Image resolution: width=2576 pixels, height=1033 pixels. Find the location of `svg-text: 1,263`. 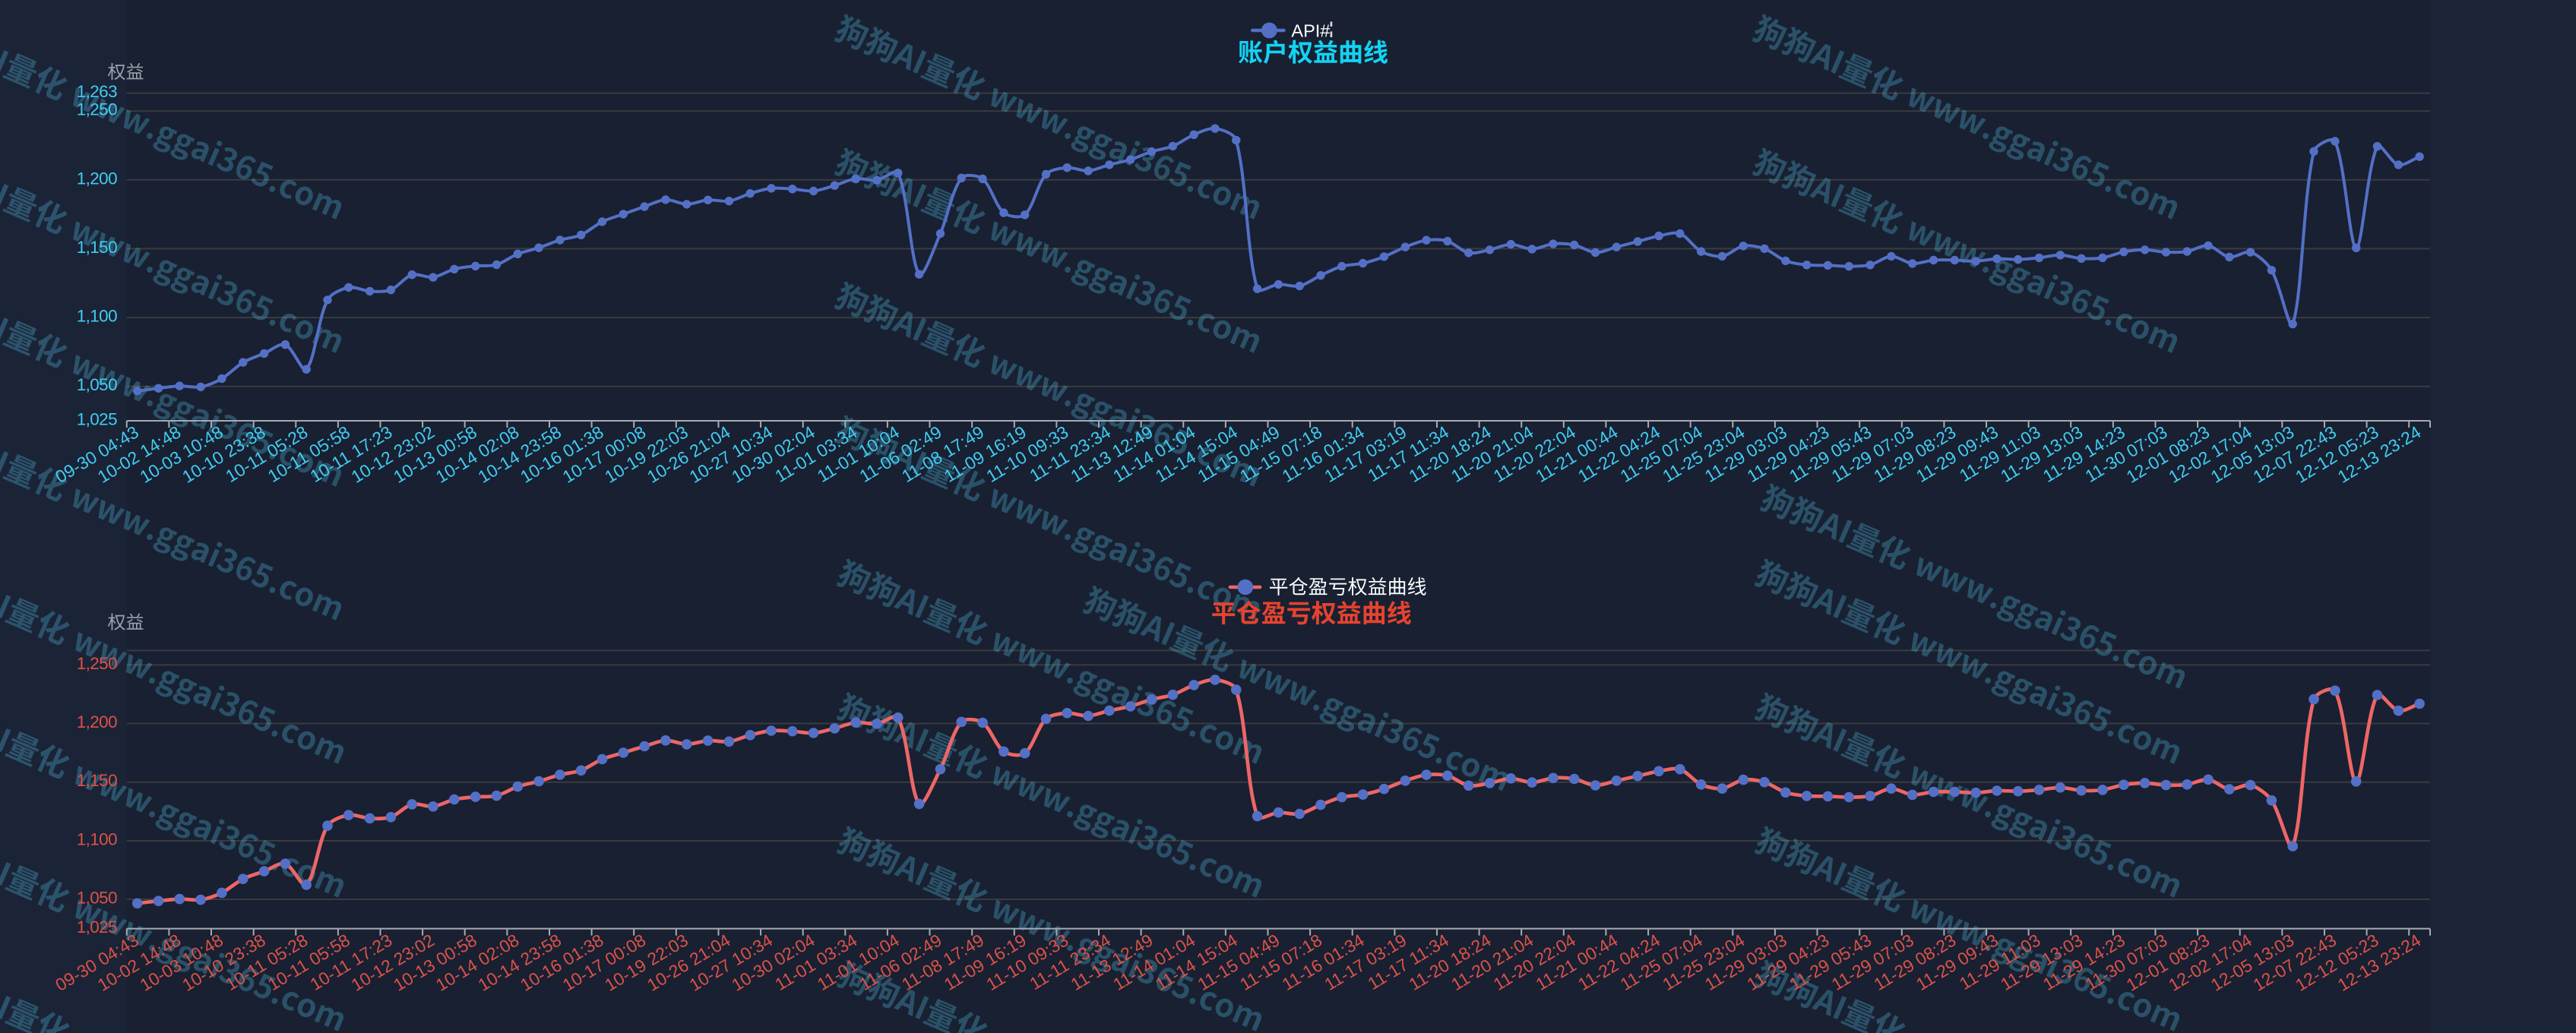

svg-text: 1,263 is located at coordinates (97, 91).